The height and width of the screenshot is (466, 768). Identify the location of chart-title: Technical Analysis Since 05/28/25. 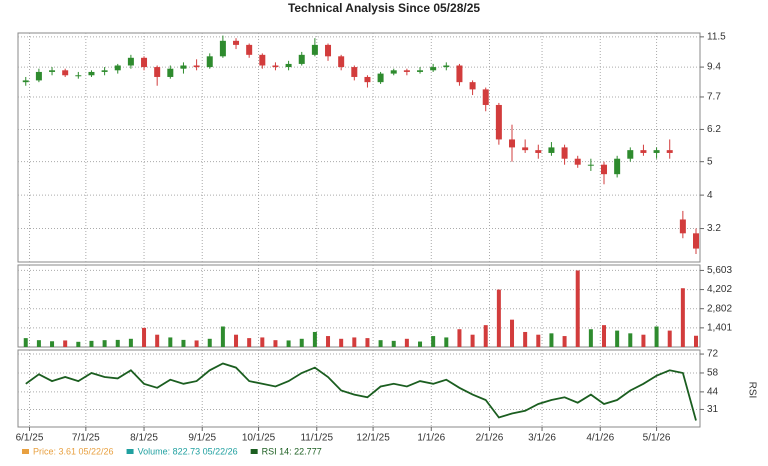
(384, 8).